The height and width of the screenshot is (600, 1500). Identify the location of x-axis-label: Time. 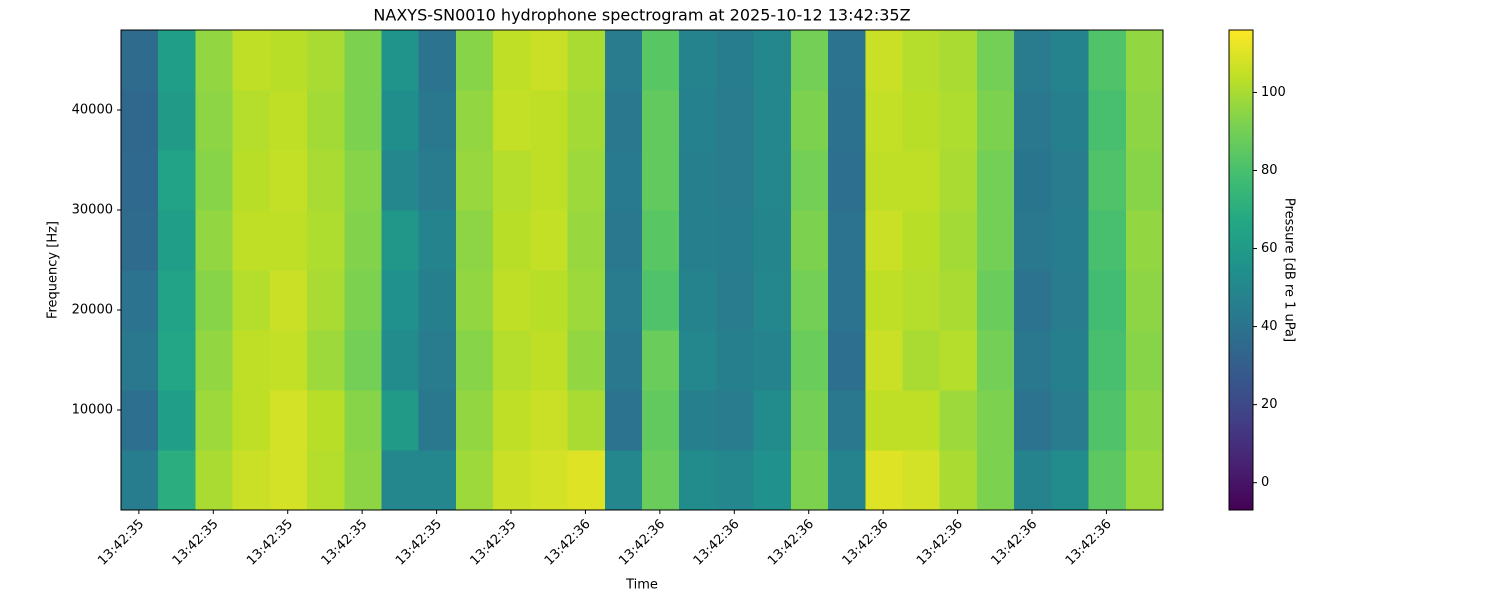
(641, 585).